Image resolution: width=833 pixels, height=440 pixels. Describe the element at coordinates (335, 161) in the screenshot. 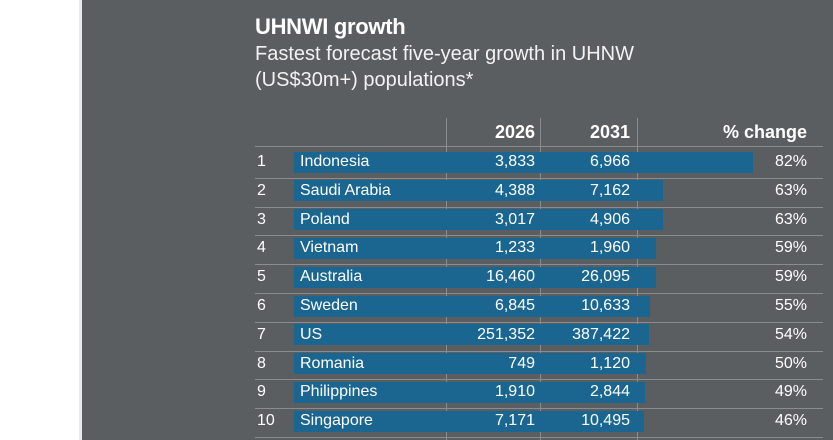

I see `country-cell: Indonesia` at that location.